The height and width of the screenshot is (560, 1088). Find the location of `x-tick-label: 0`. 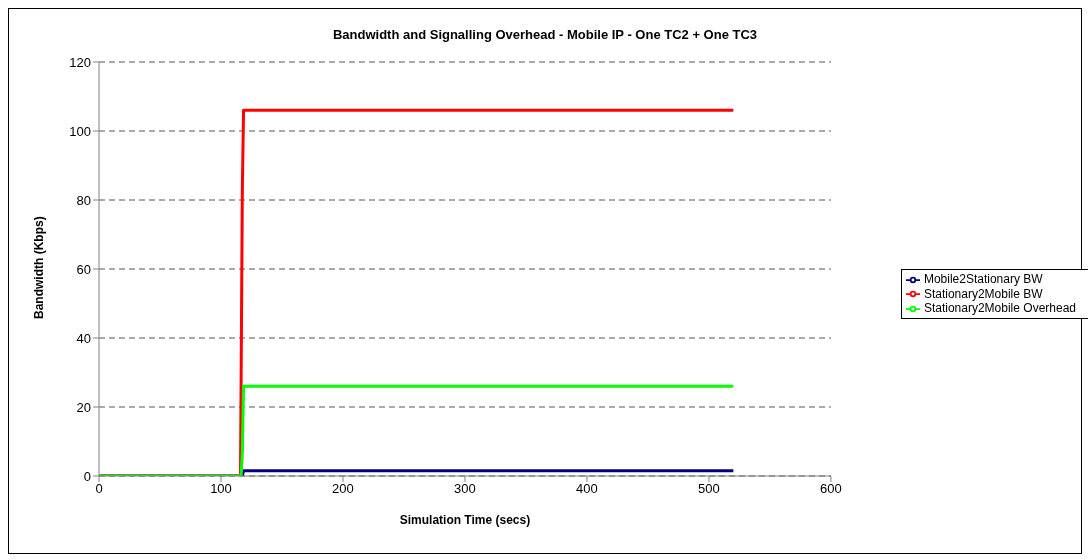

x-tick-label: 0 is located at coordinates (99, 489).